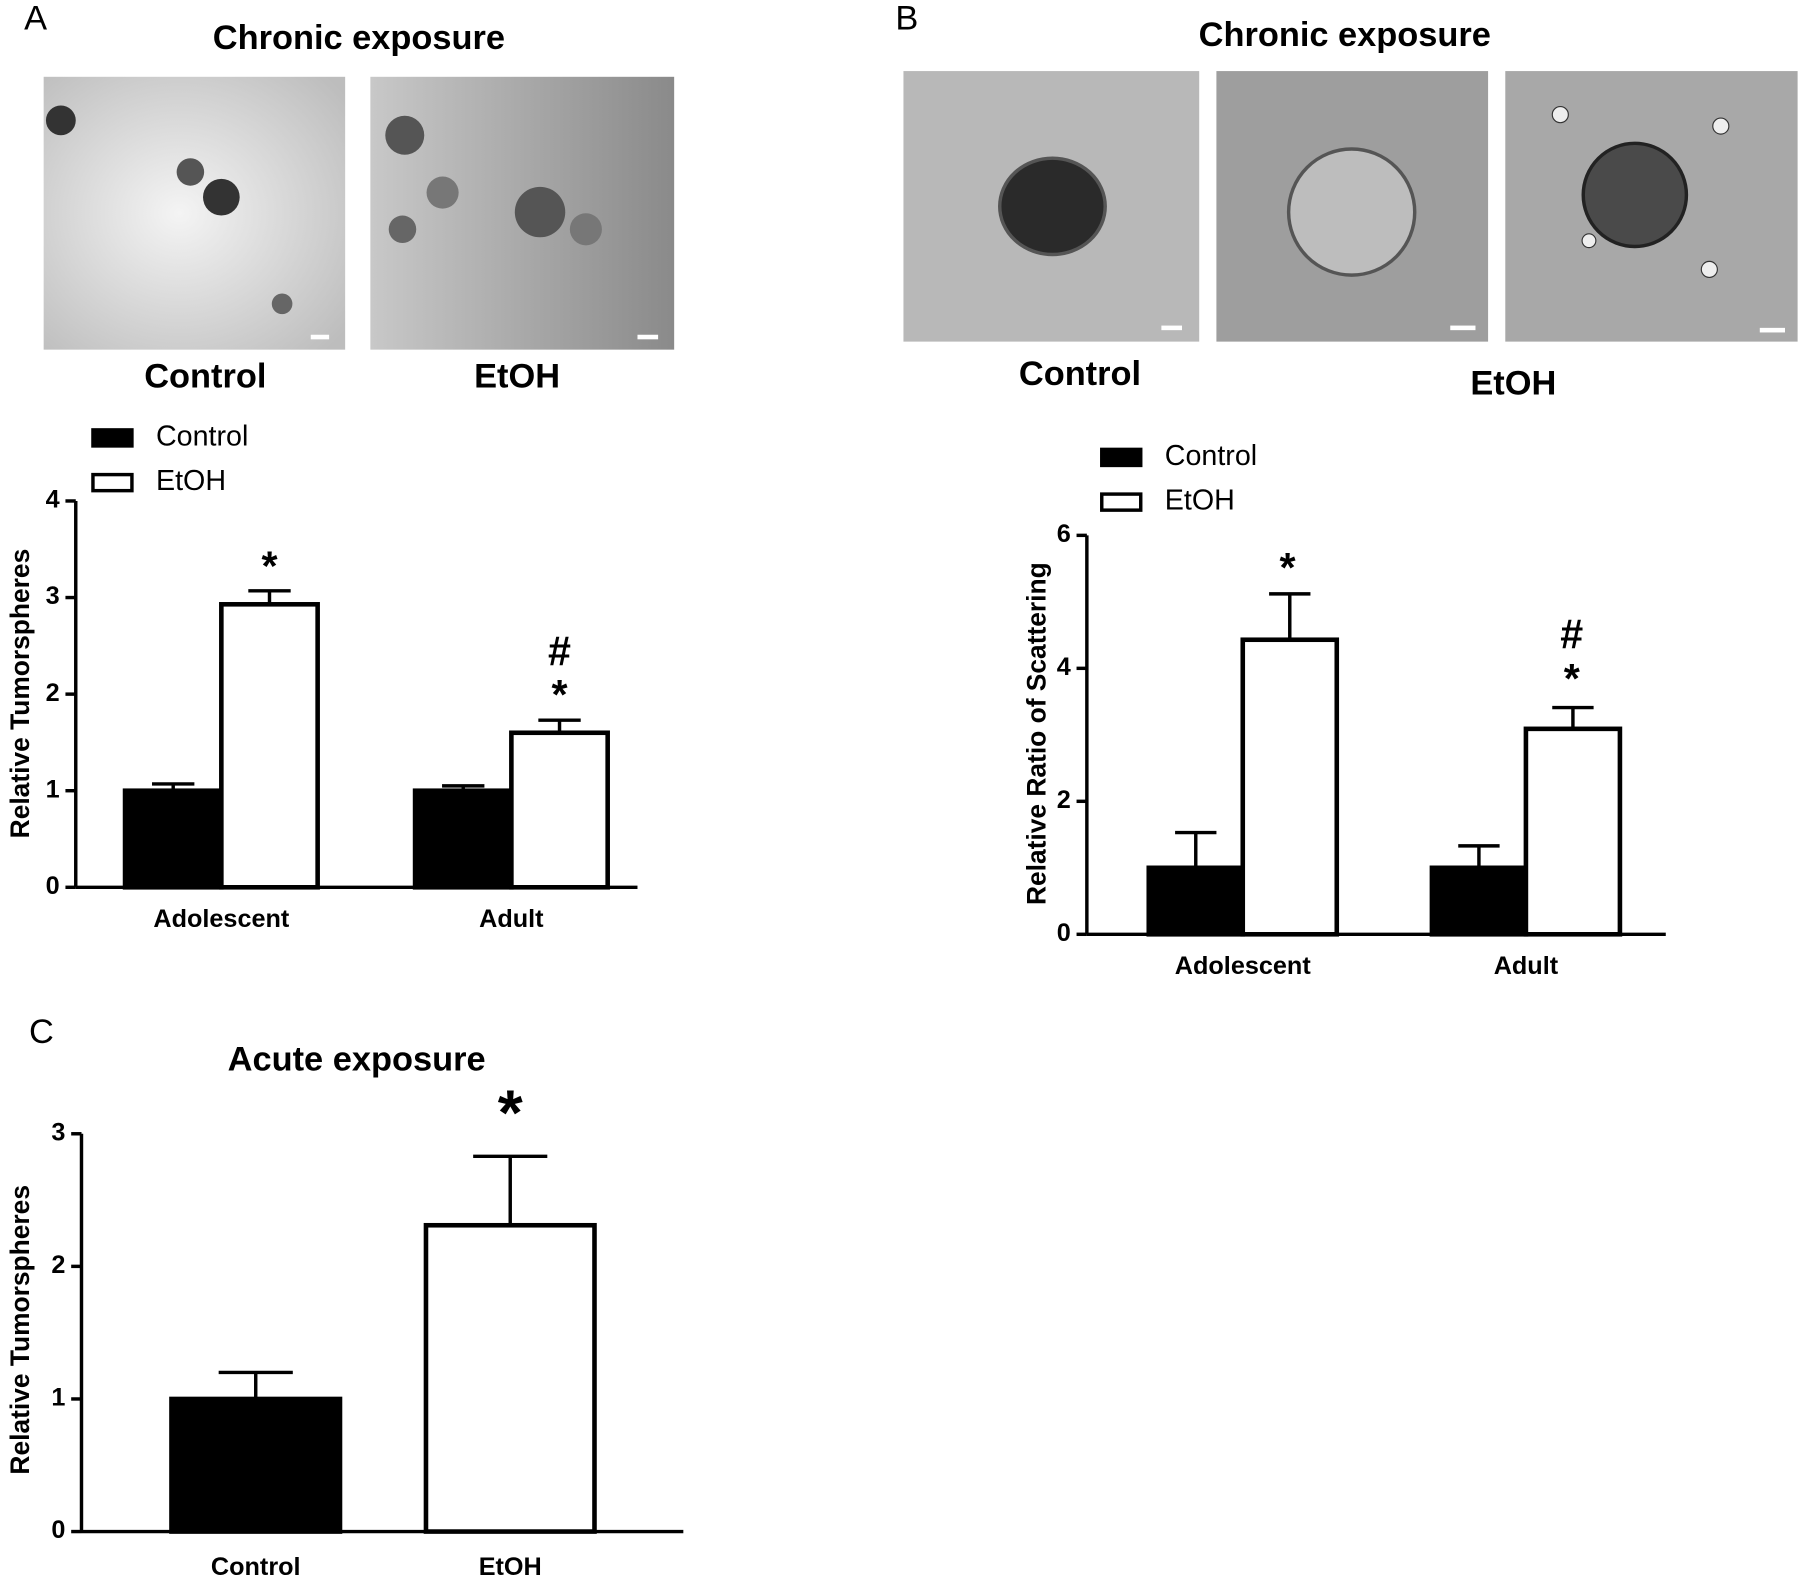 The height and width of the screenshot is (1582, 1800). I want to click on micrographs-b, so click(1350, 206).